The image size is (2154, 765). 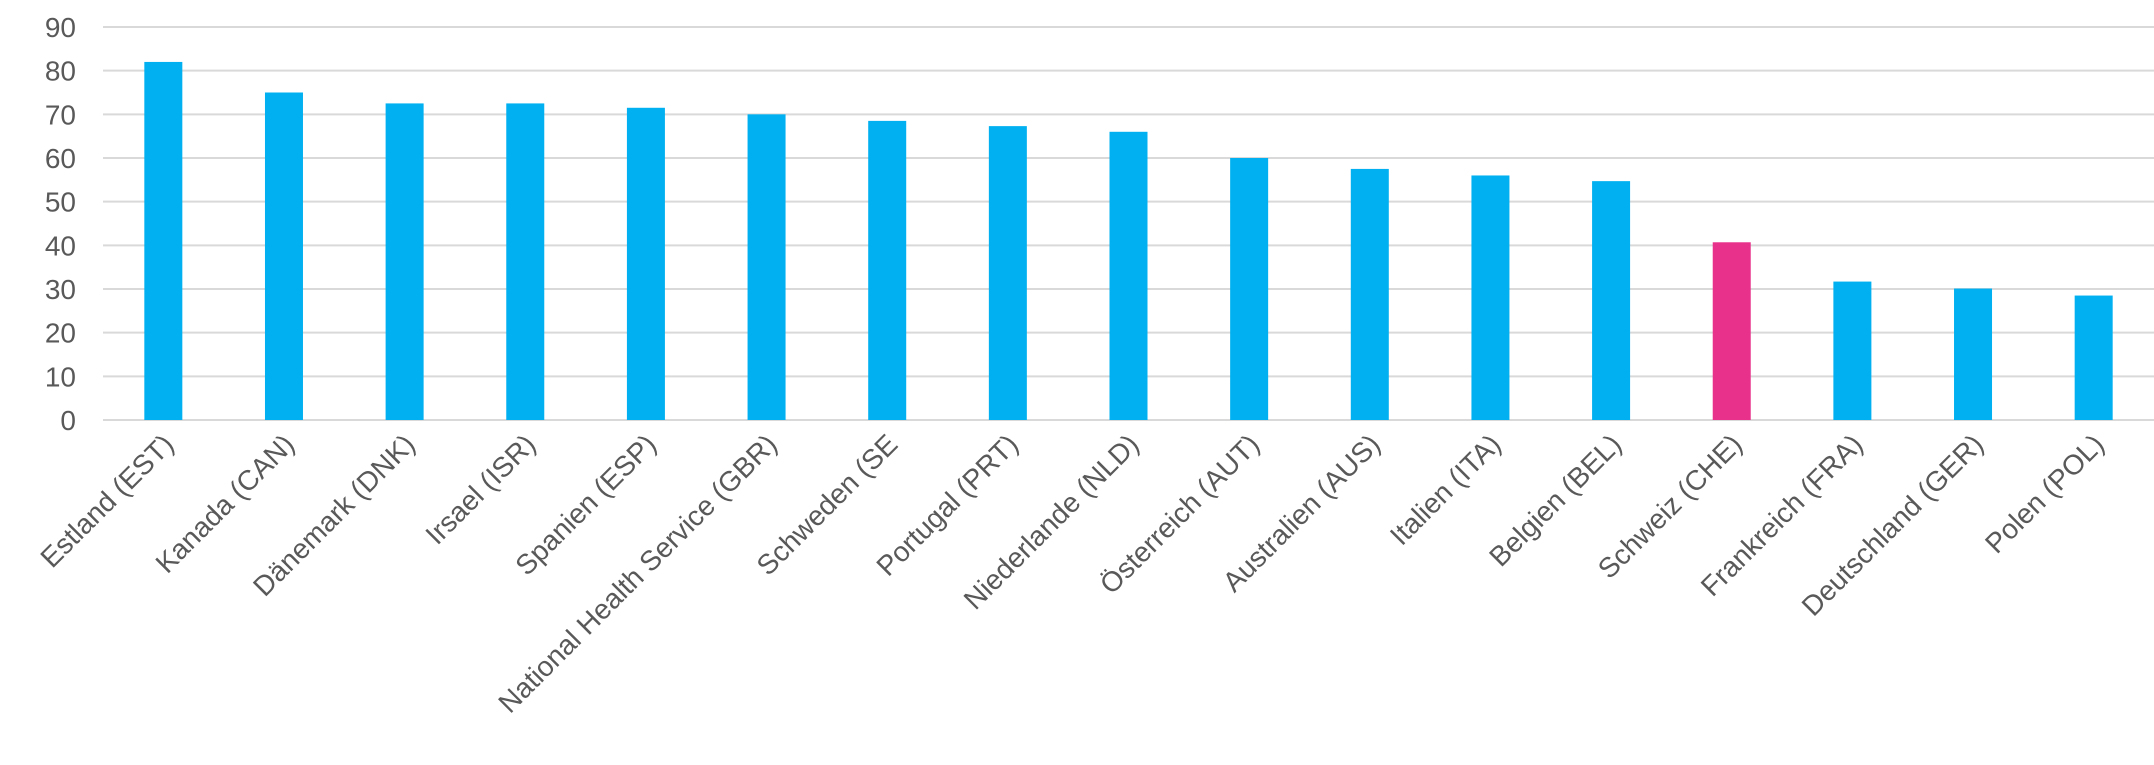 I want to click on y-tick-label: 40, so click(x=60, y=245).